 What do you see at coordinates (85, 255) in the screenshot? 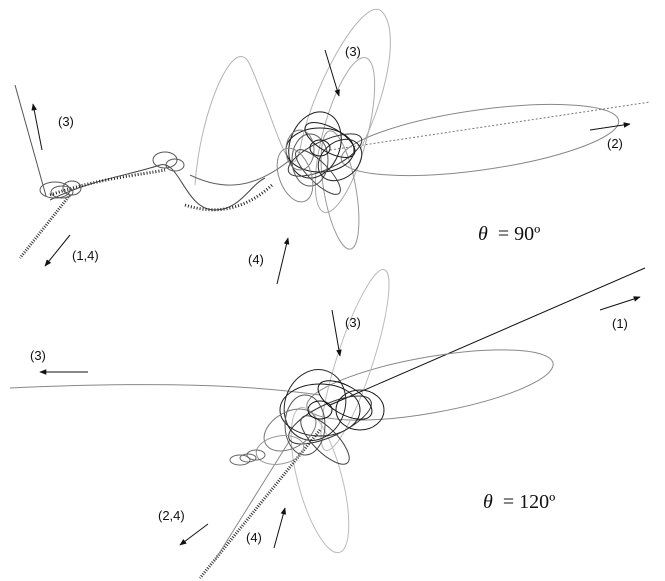
I see `arrow-label-1-4: (1,4)` at bounding box center [85, 255].